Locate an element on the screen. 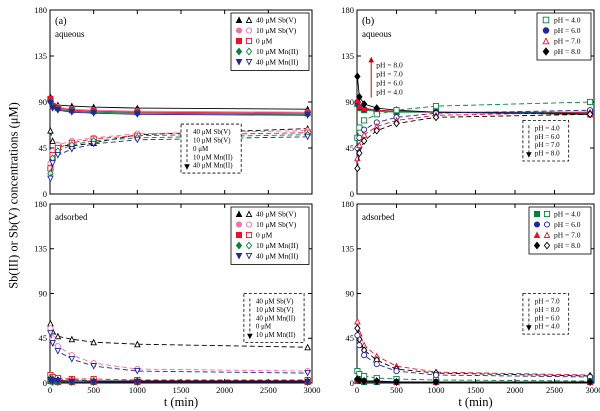 The image size is (600, 411). svg-text: (a) is located at coordinates (61, 21).